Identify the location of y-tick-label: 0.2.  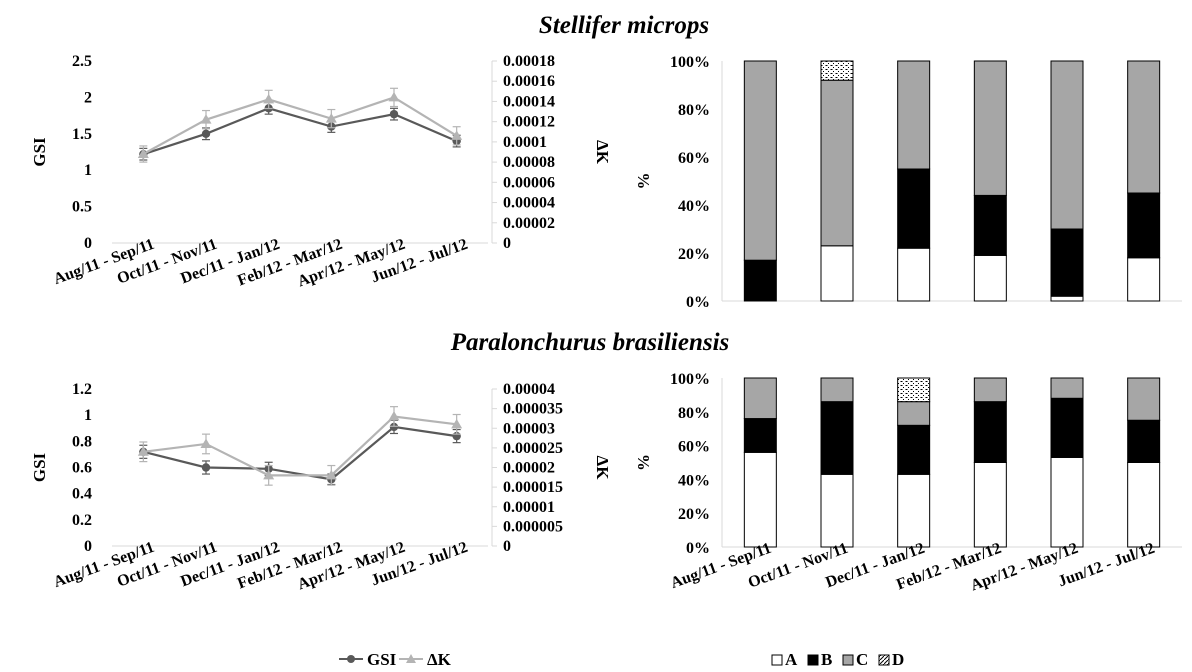
(82, 520).